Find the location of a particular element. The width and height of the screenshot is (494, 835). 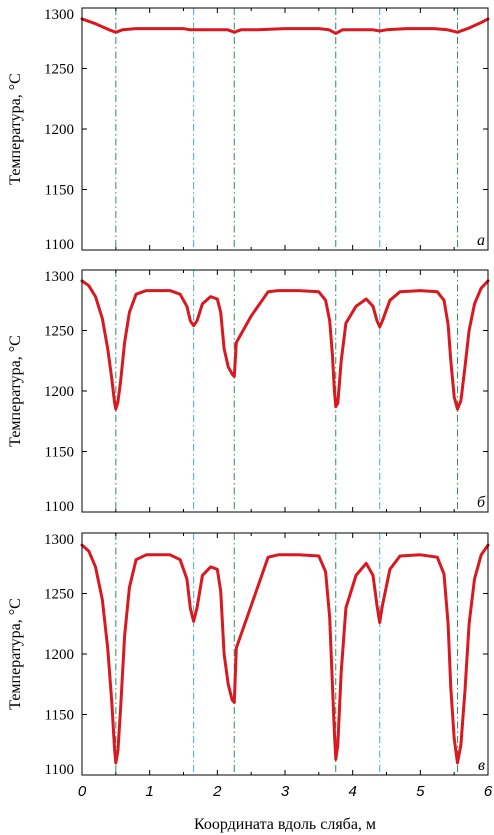

panel-a-ytick-label-1150: 1150 is located at coordinates (59, 191).